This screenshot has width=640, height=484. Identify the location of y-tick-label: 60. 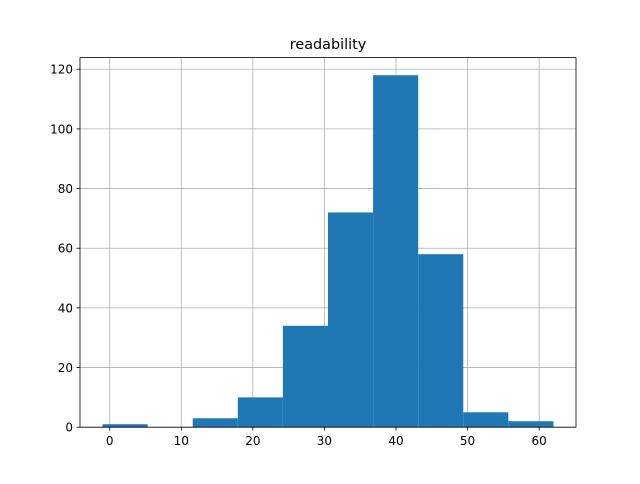
(65, 249).